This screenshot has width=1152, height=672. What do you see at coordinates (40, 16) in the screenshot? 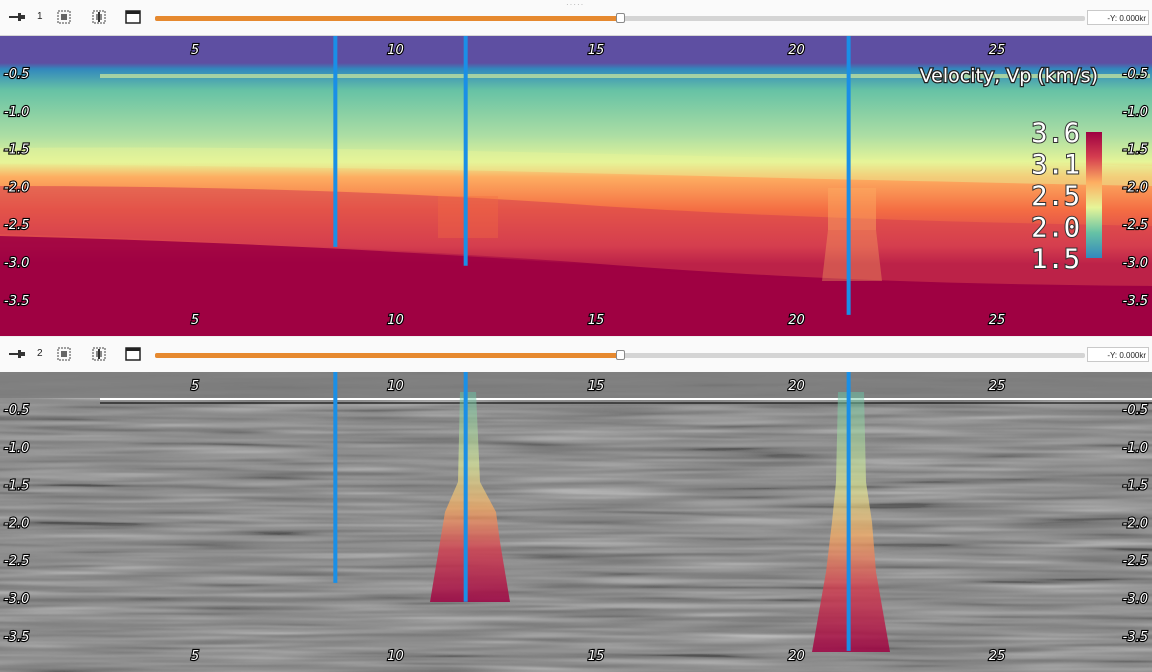
I see `view-index: 1` at bounding box center [40, 16].